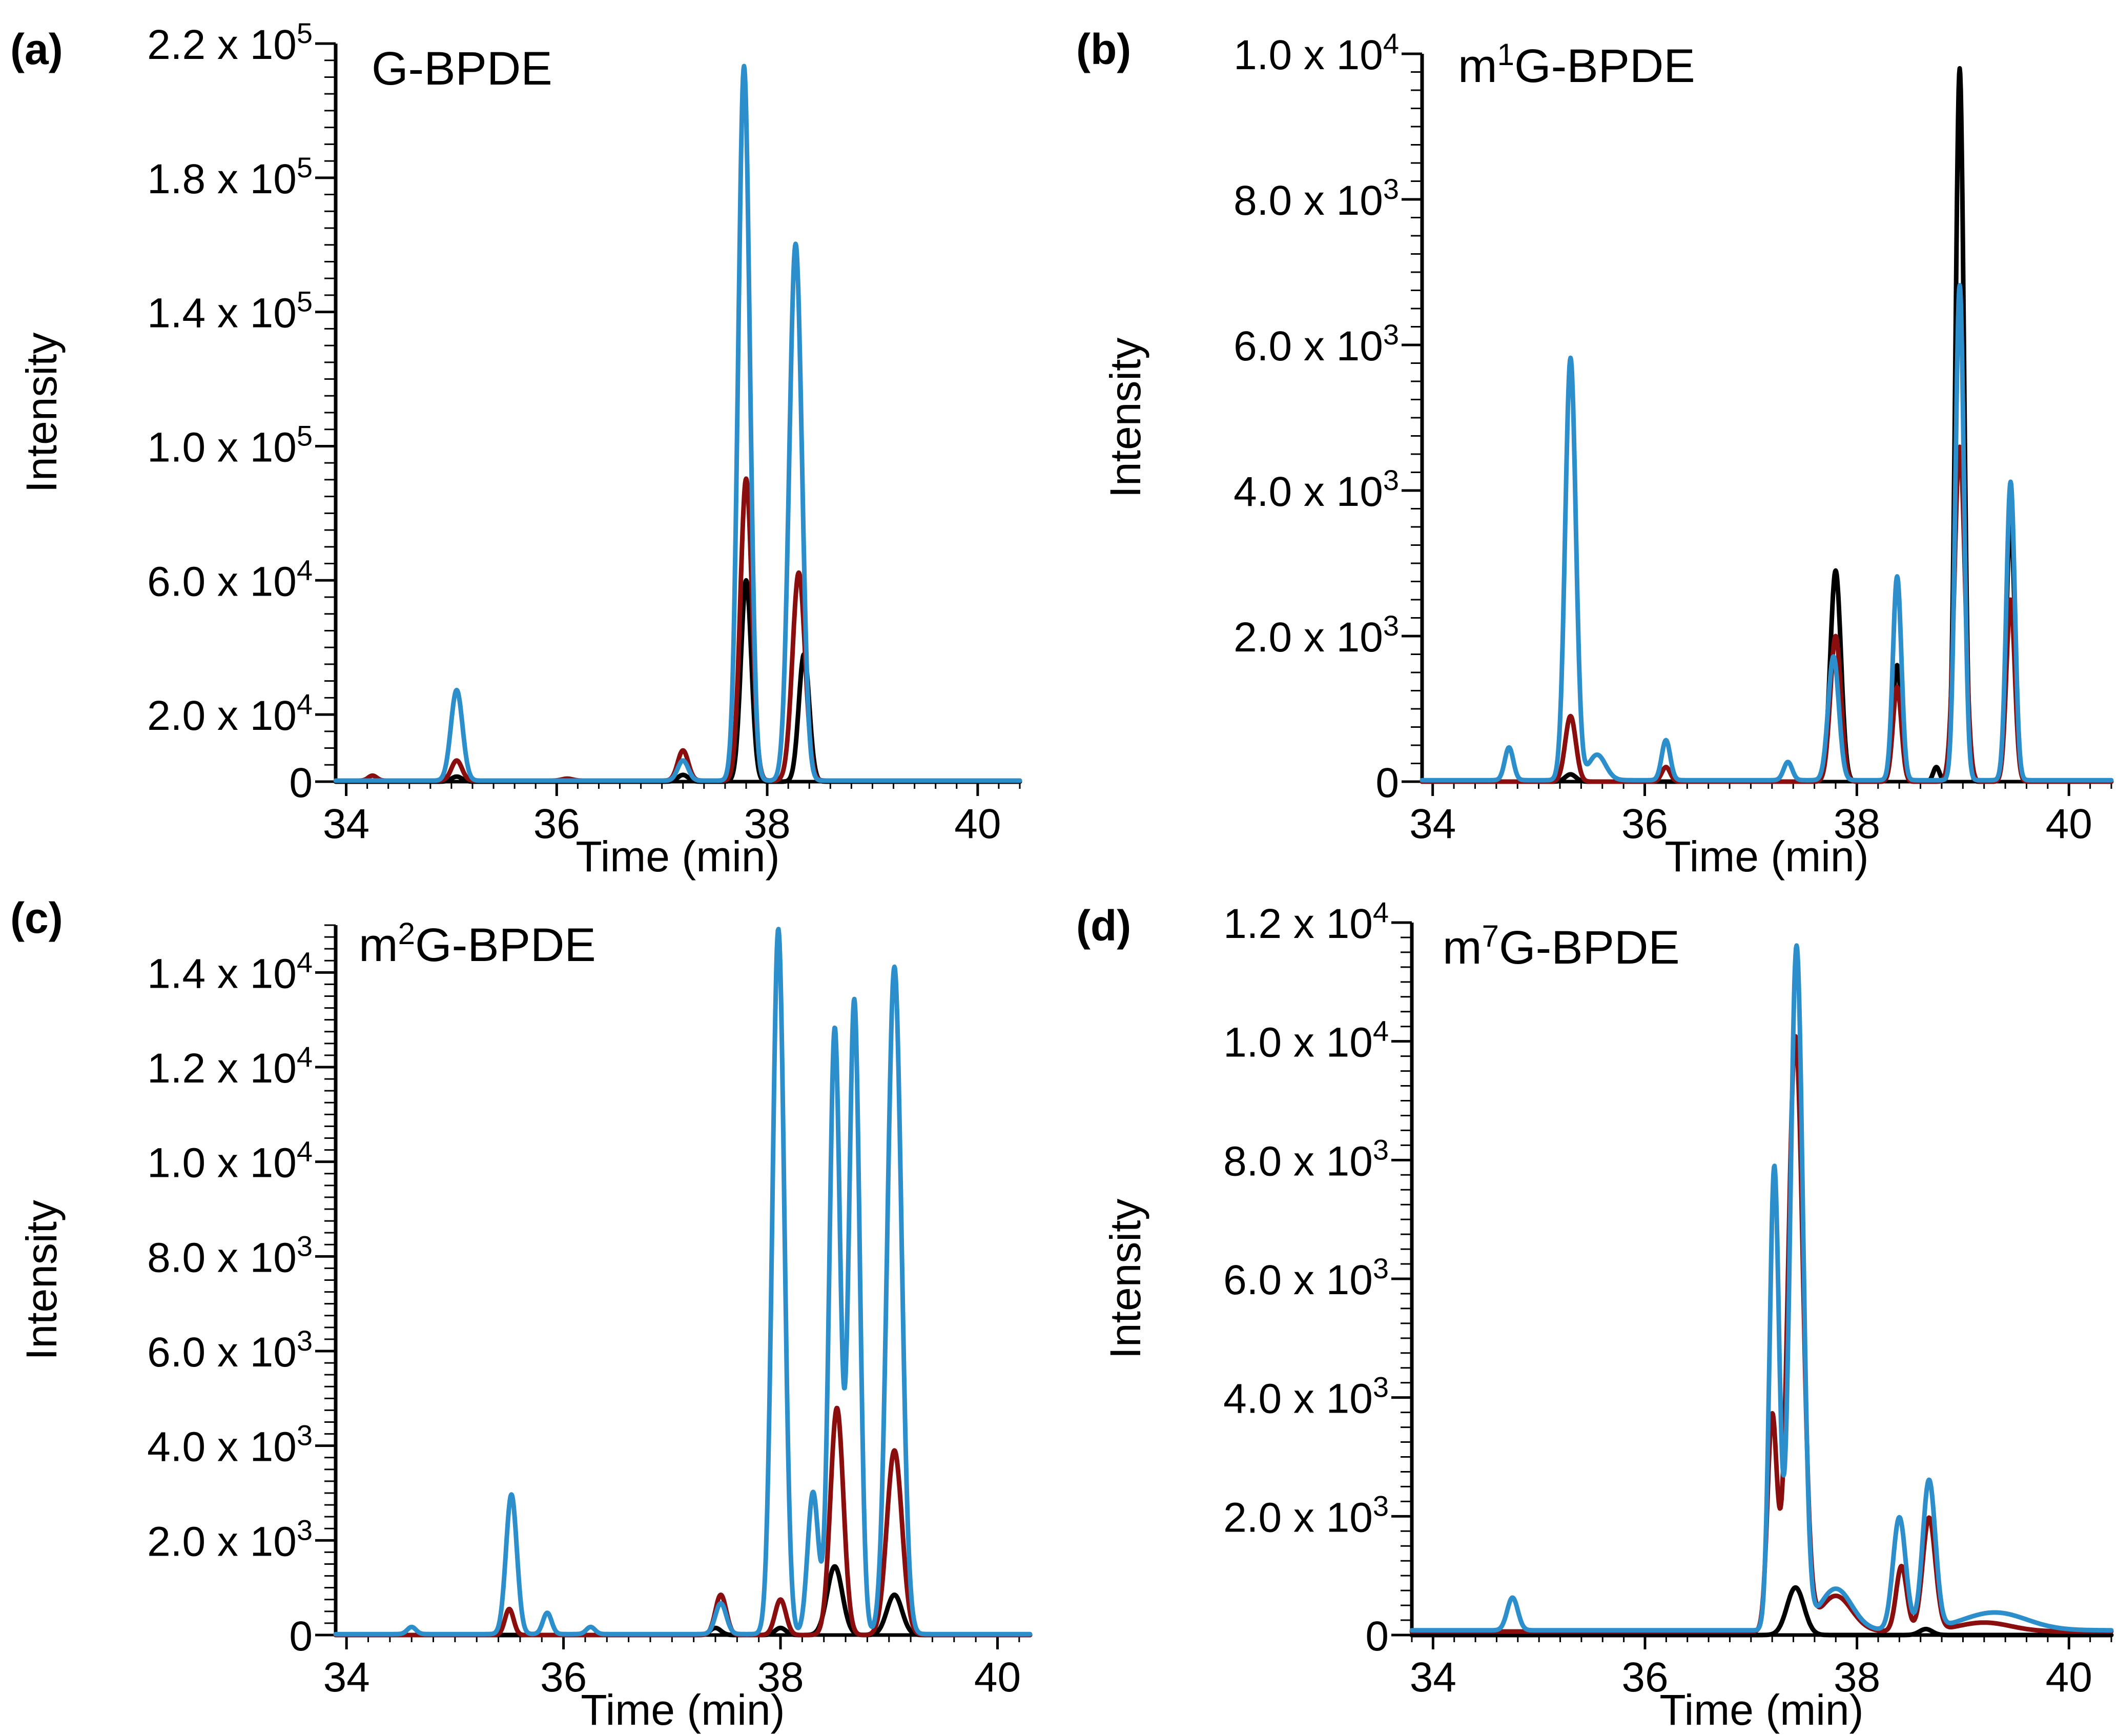 Image resolution: width=2118 pixels, height=1736 pixels. Describe the element at coordinates (1103, 49) in the screenshot. I see `panel-label: (b)` at that location.